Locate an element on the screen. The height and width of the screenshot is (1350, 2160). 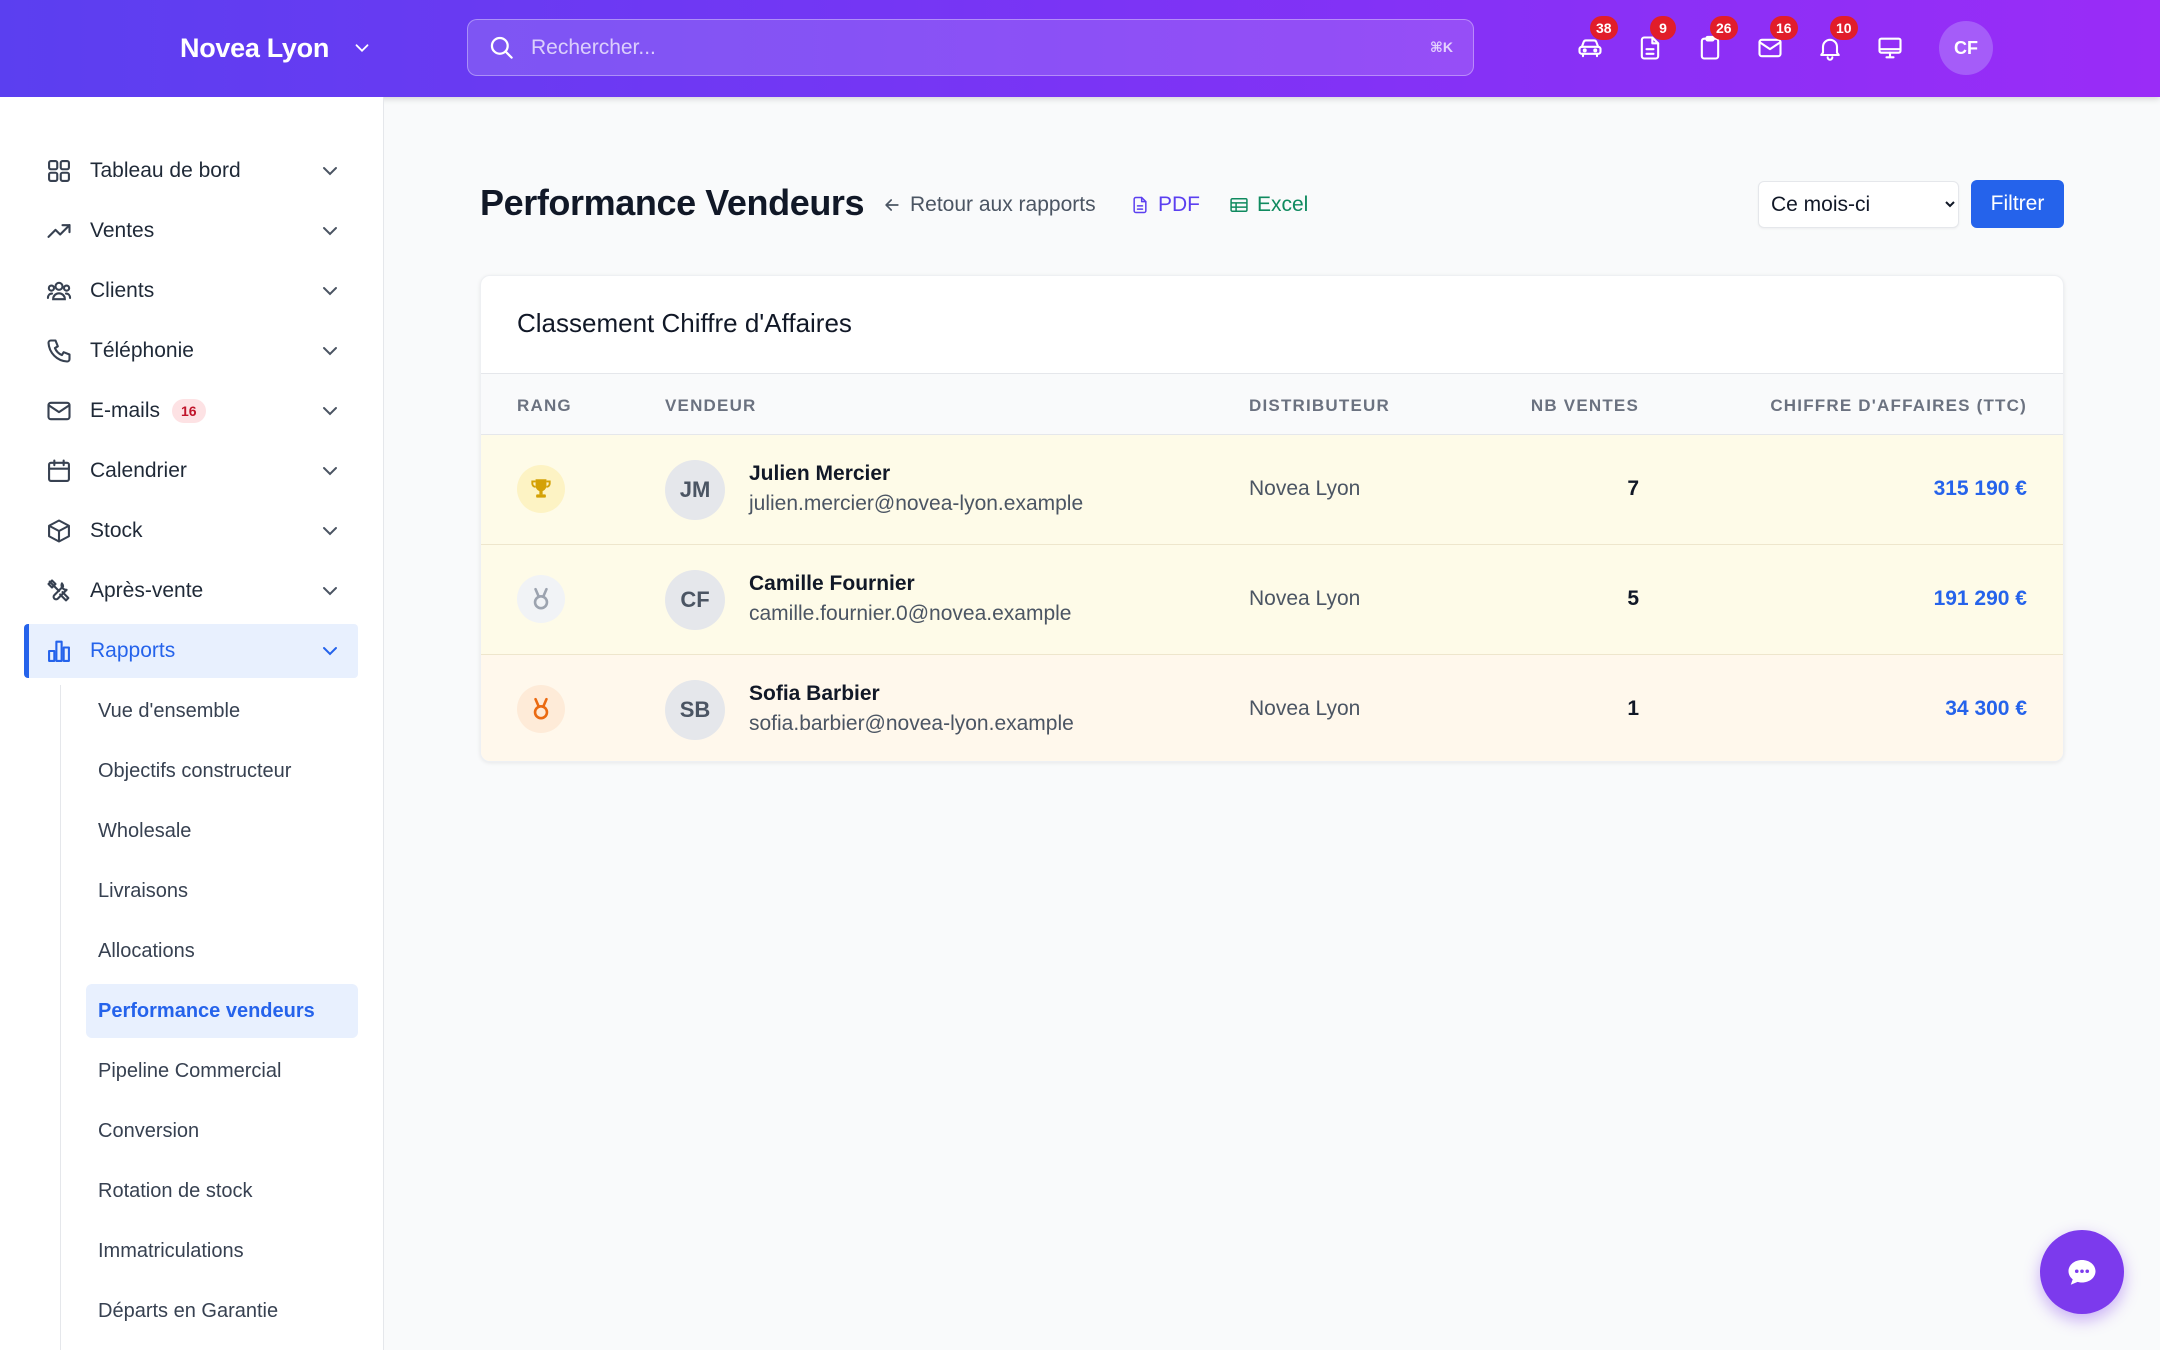
subnav-deliveries: Livraisons is located at coordinates (143, 890).